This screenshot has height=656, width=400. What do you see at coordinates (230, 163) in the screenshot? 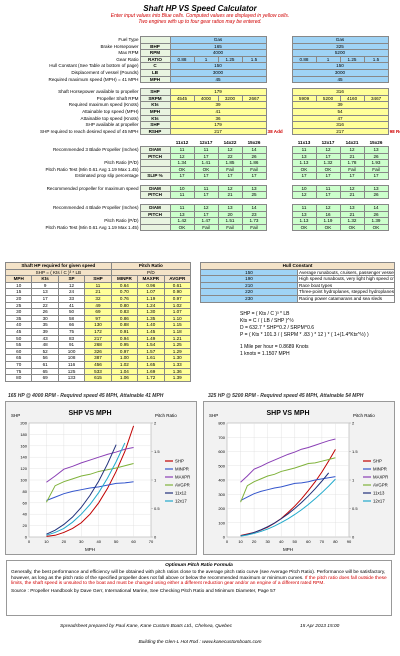
I see `value-cell: 1.85` at bounding box center [230, 163].